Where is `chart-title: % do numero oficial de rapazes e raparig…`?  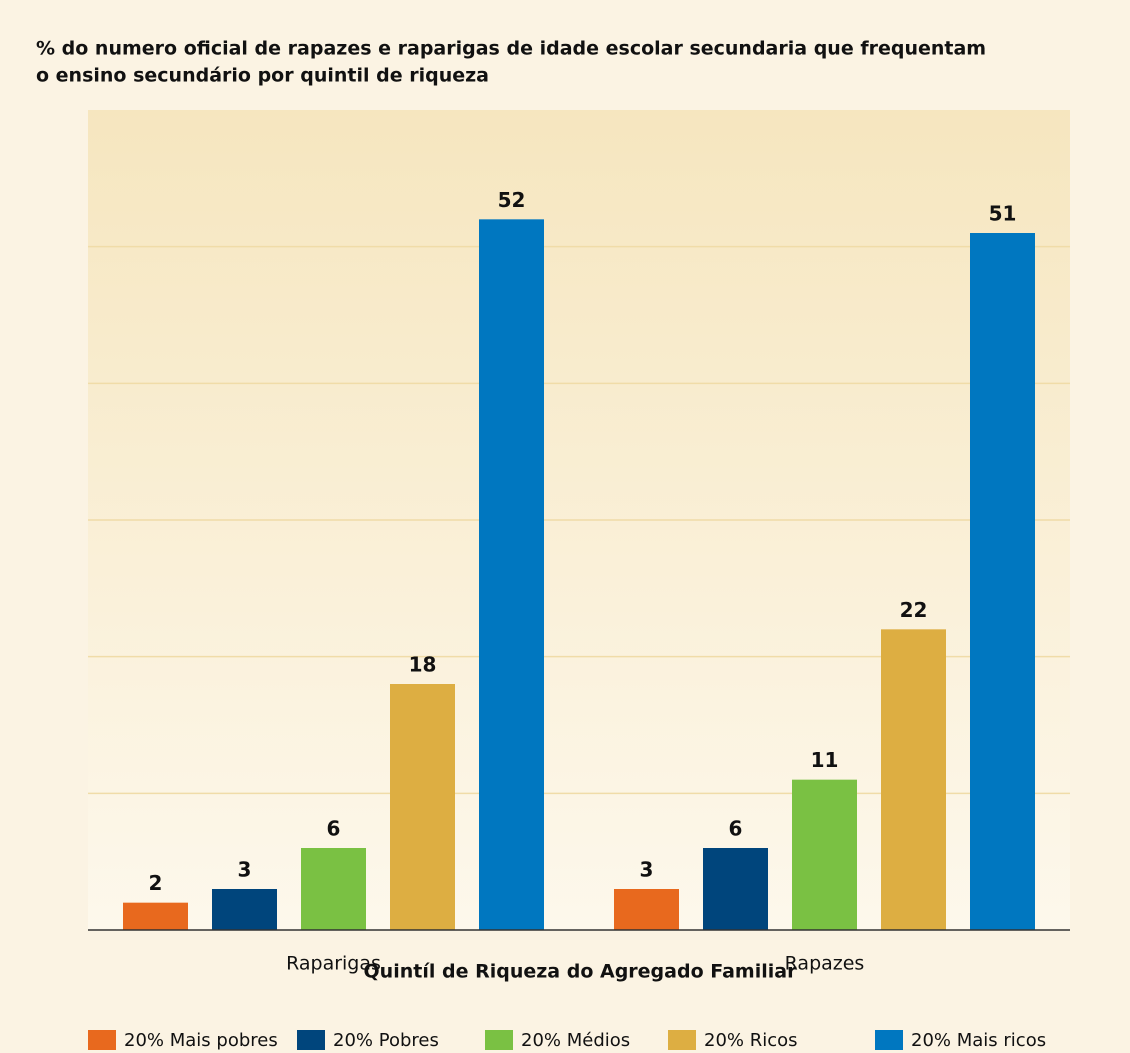
chart-title: % do numero oficial de rapazes e raparig… is located at coordinates (511, 49).